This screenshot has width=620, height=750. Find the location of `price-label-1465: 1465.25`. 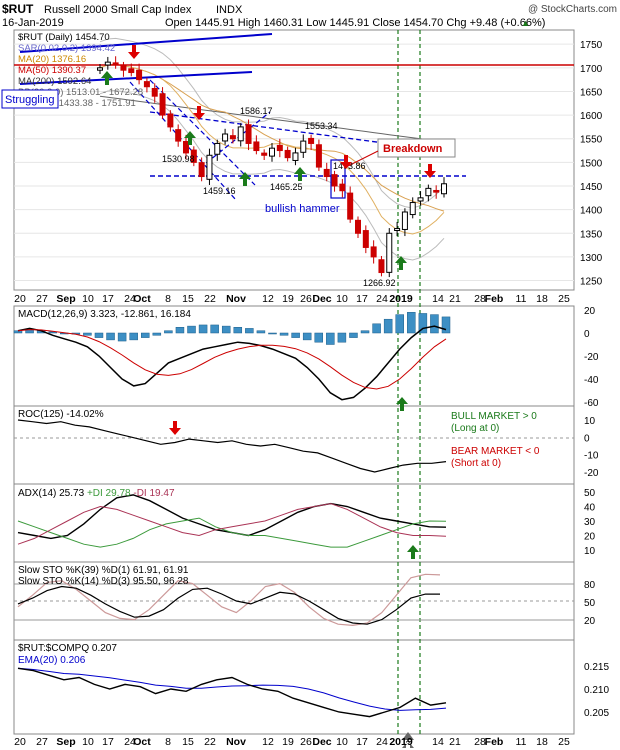

price-label-1465: 1465.25 is located at coordinates (286, 187).